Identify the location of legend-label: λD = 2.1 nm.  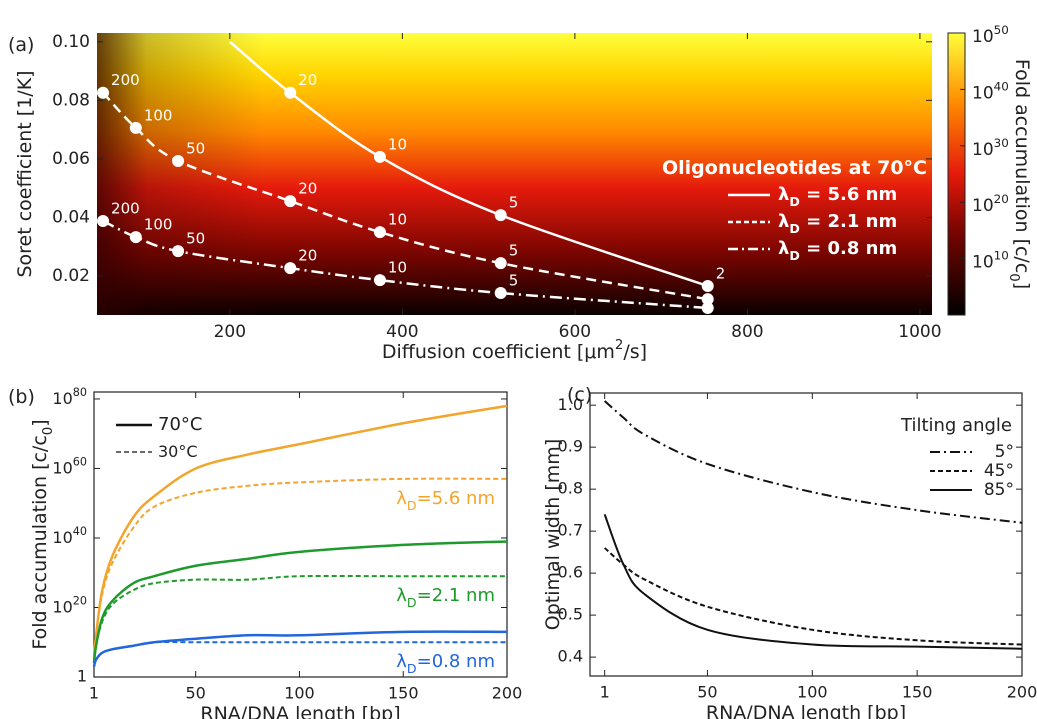
(837, 223).